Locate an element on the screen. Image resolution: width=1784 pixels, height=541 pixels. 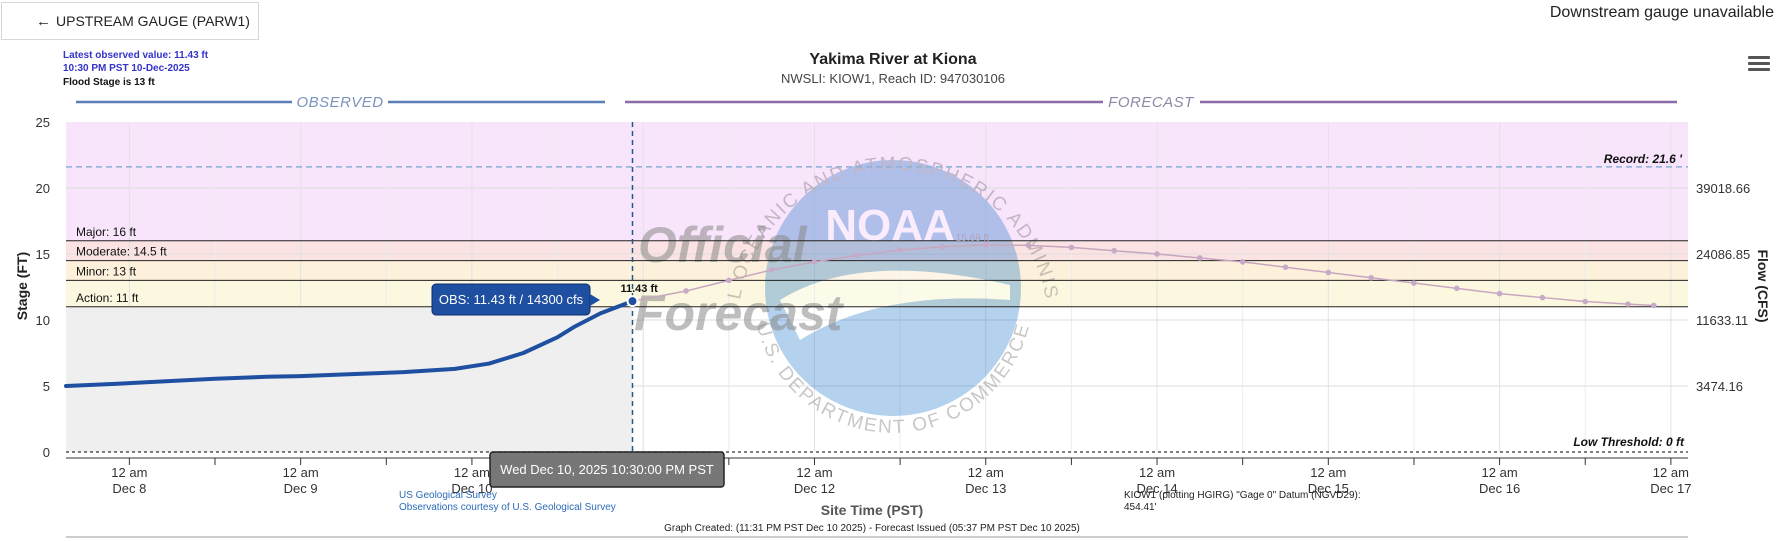
x-tick-date: Dec 14 is located at coordinates (1156, 488).